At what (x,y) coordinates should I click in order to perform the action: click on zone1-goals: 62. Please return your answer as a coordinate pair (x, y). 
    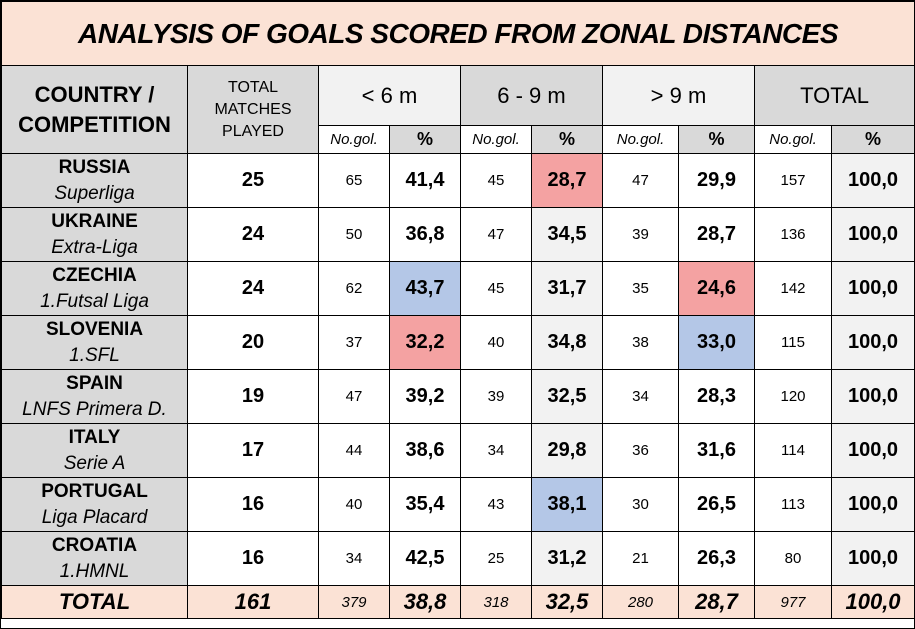
    Looking at the image, I should click on (354, 288).